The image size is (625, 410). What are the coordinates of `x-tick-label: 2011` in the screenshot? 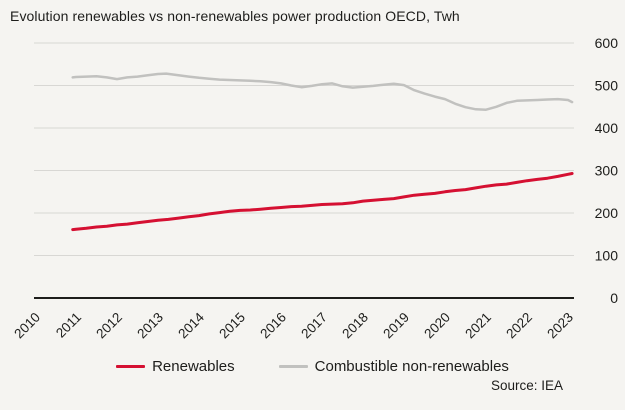 It's located at (68, 325).